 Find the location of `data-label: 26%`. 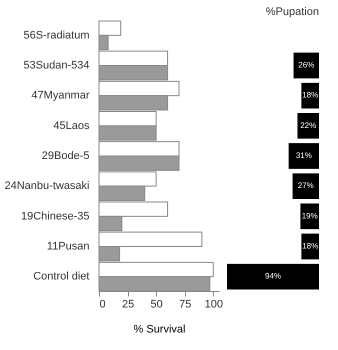

data-label: 26% is located at coordinates (306, 65).